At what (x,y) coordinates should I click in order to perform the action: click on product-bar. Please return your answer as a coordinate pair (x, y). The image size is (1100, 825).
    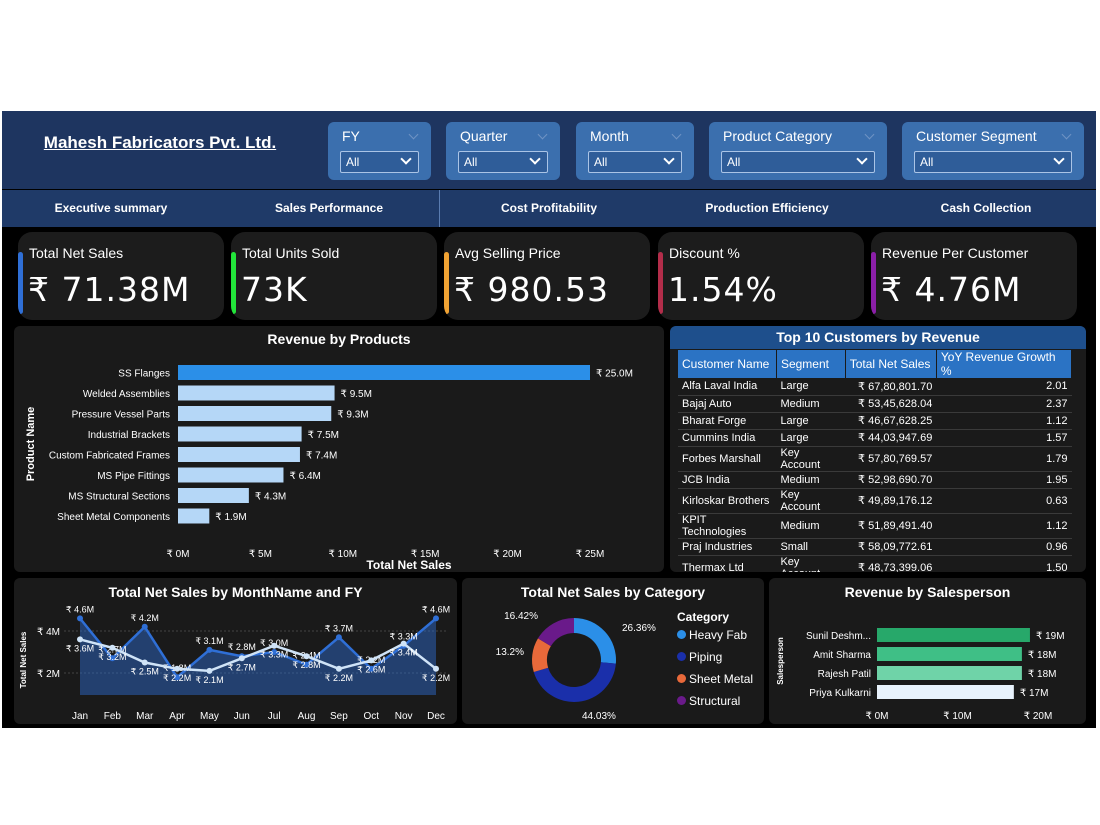
    Looking at the image, I should click on (231, 475).